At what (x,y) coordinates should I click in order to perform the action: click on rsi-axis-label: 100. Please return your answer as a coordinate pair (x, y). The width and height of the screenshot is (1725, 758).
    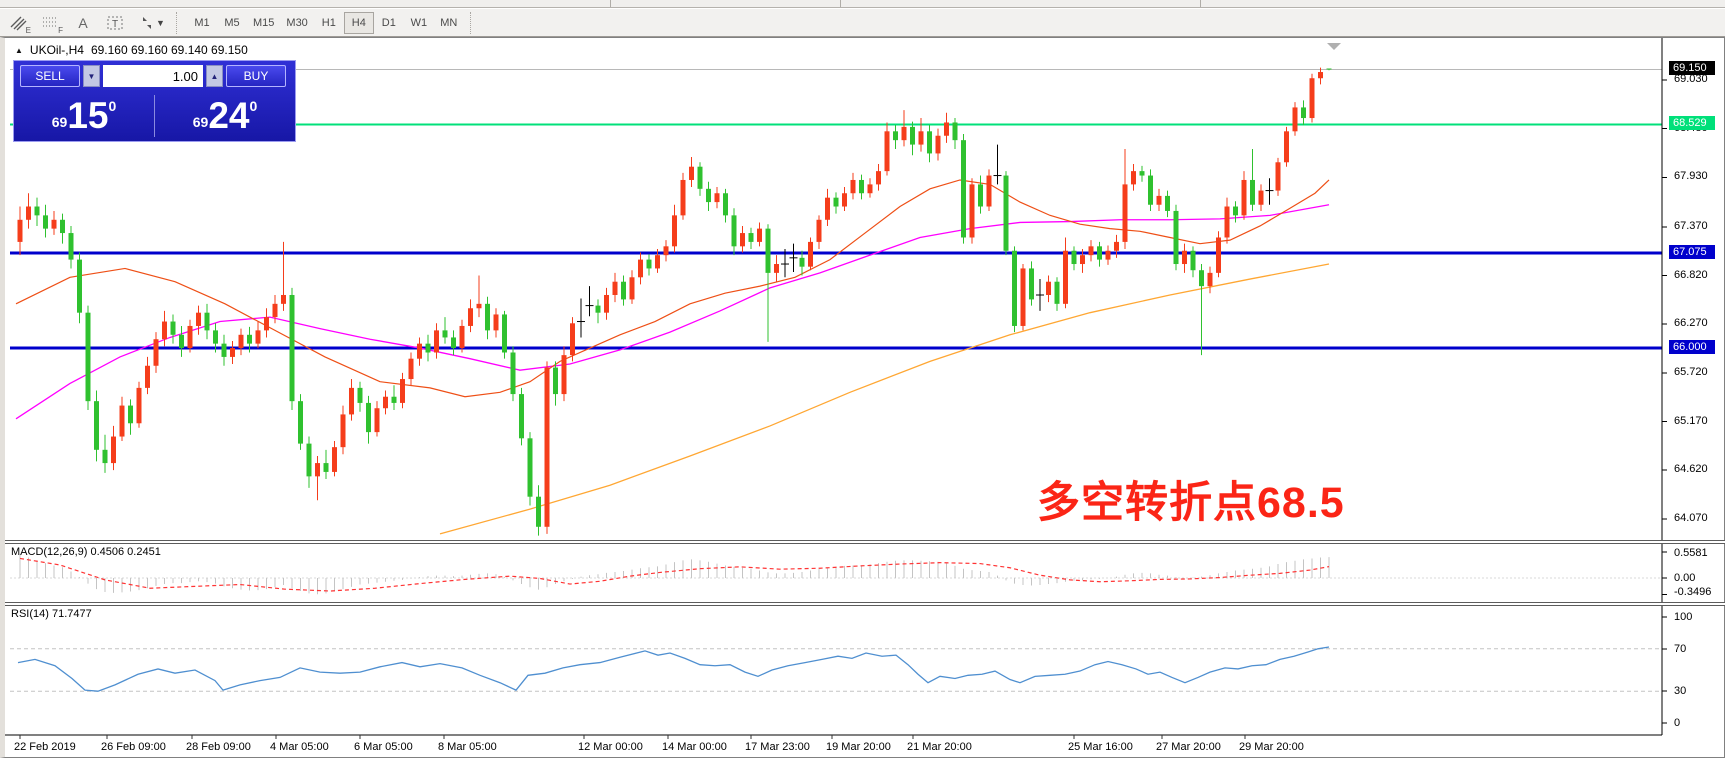
    Looking at the image, I should click on (1683, 617).